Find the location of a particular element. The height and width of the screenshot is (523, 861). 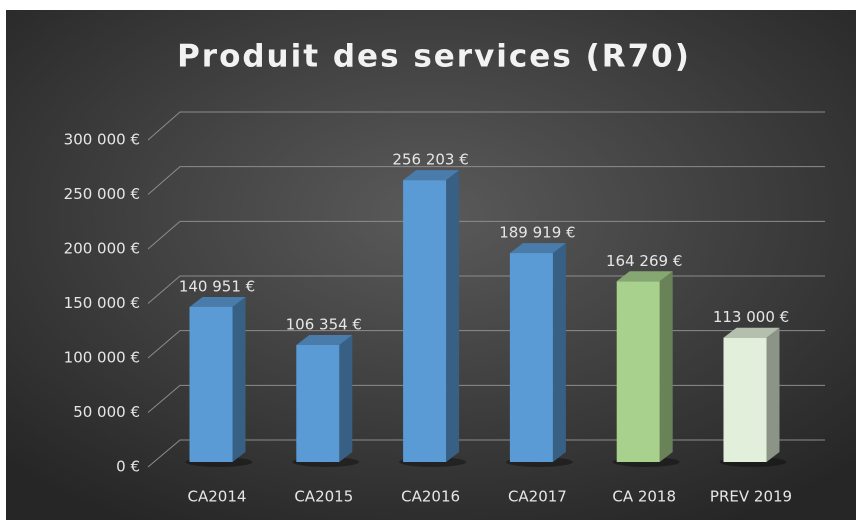

y-tick-label: 0 € is located at coordinates (128, 467).